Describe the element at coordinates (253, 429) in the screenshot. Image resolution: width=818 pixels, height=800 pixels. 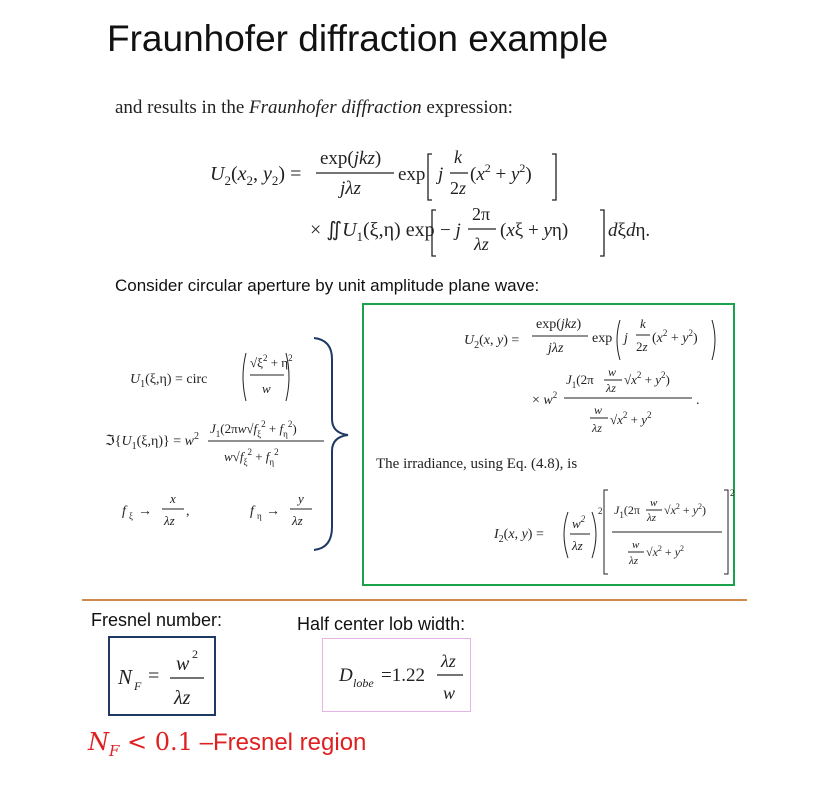
I see `svg-text: J1(2πw√fξ2 + fη2)` at that location.